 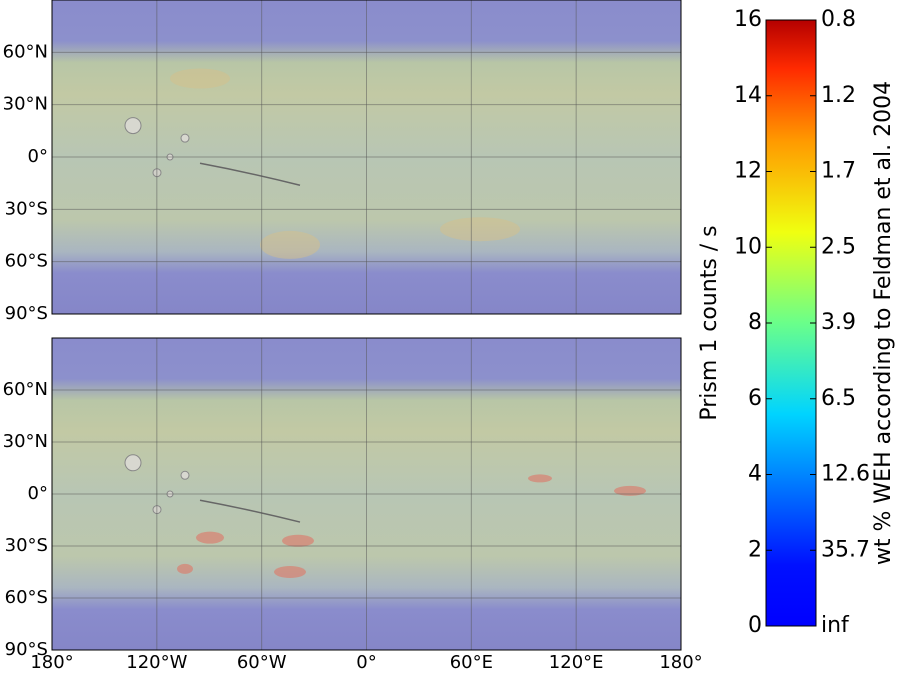 I want to click on colorbar-tick-label: 0, so click(x=755, y=625).